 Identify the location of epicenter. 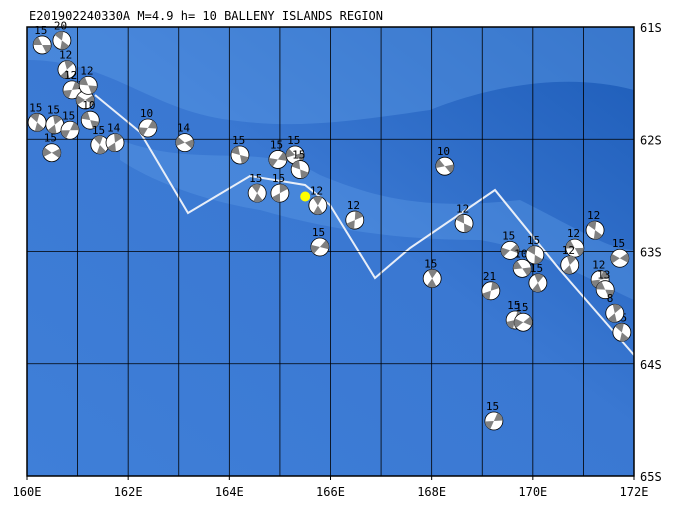
(305, 196).